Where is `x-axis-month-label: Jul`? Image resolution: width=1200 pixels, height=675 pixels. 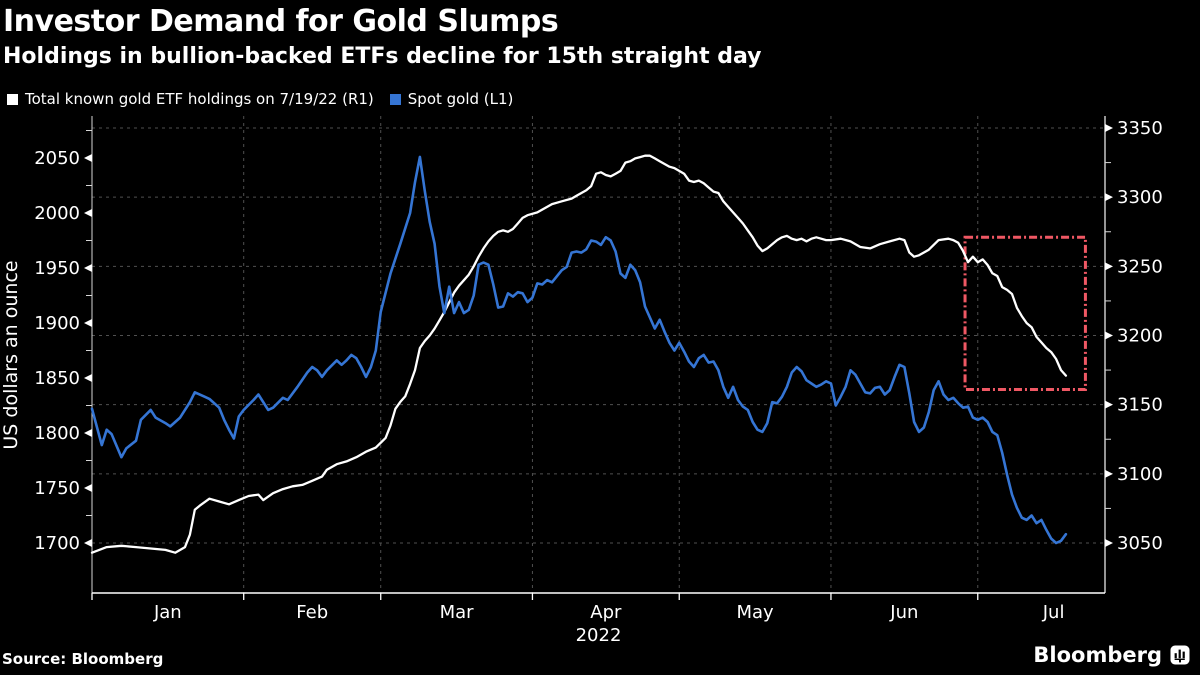
x-axis-month-label: Jul is located at coordinates (1053, 612).